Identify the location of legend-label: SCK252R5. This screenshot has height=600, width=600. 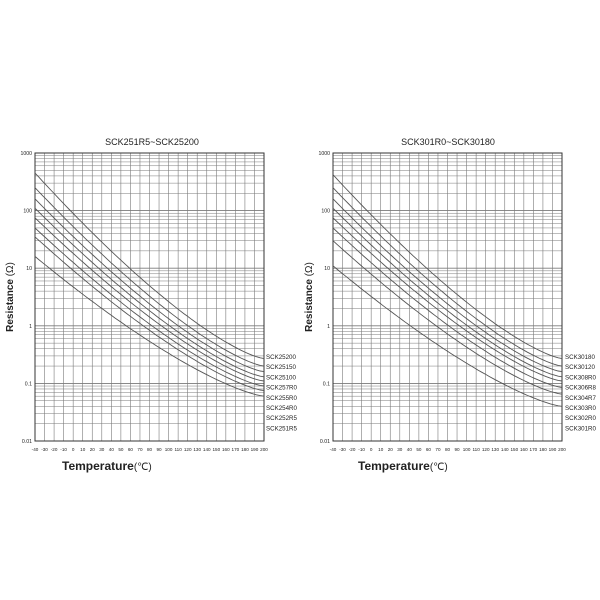
(282, 418).